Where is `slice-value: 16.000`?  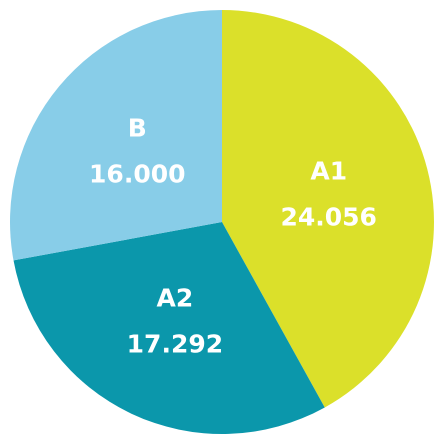
slice-value: 16.000 is located at coordinates (137, 173).